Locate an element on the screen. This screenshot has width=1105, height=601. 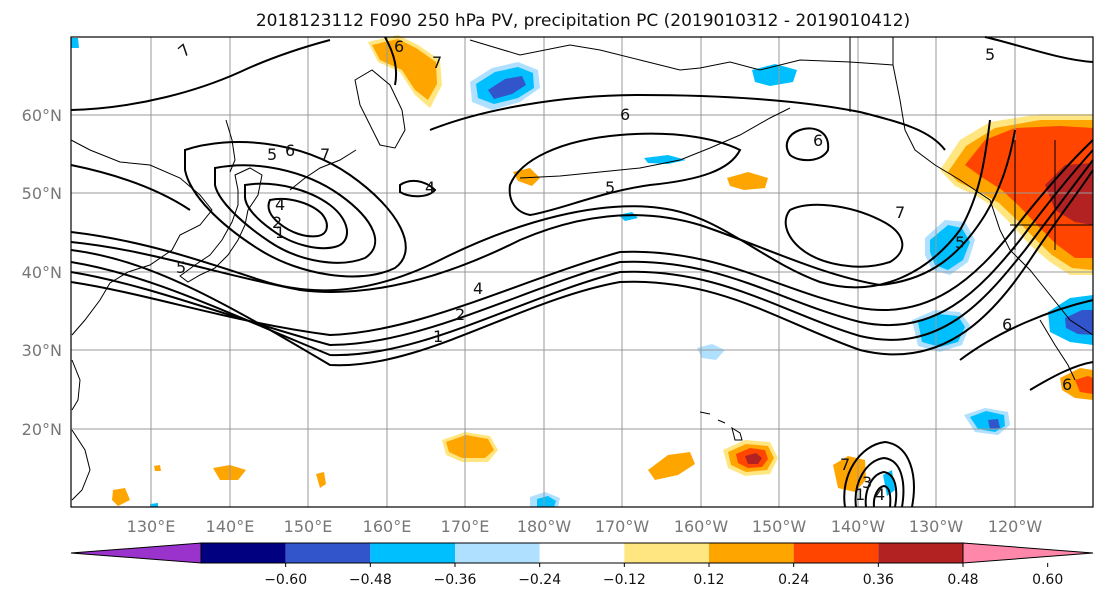
contour-label: 3 is located at coordinates (867, 482).